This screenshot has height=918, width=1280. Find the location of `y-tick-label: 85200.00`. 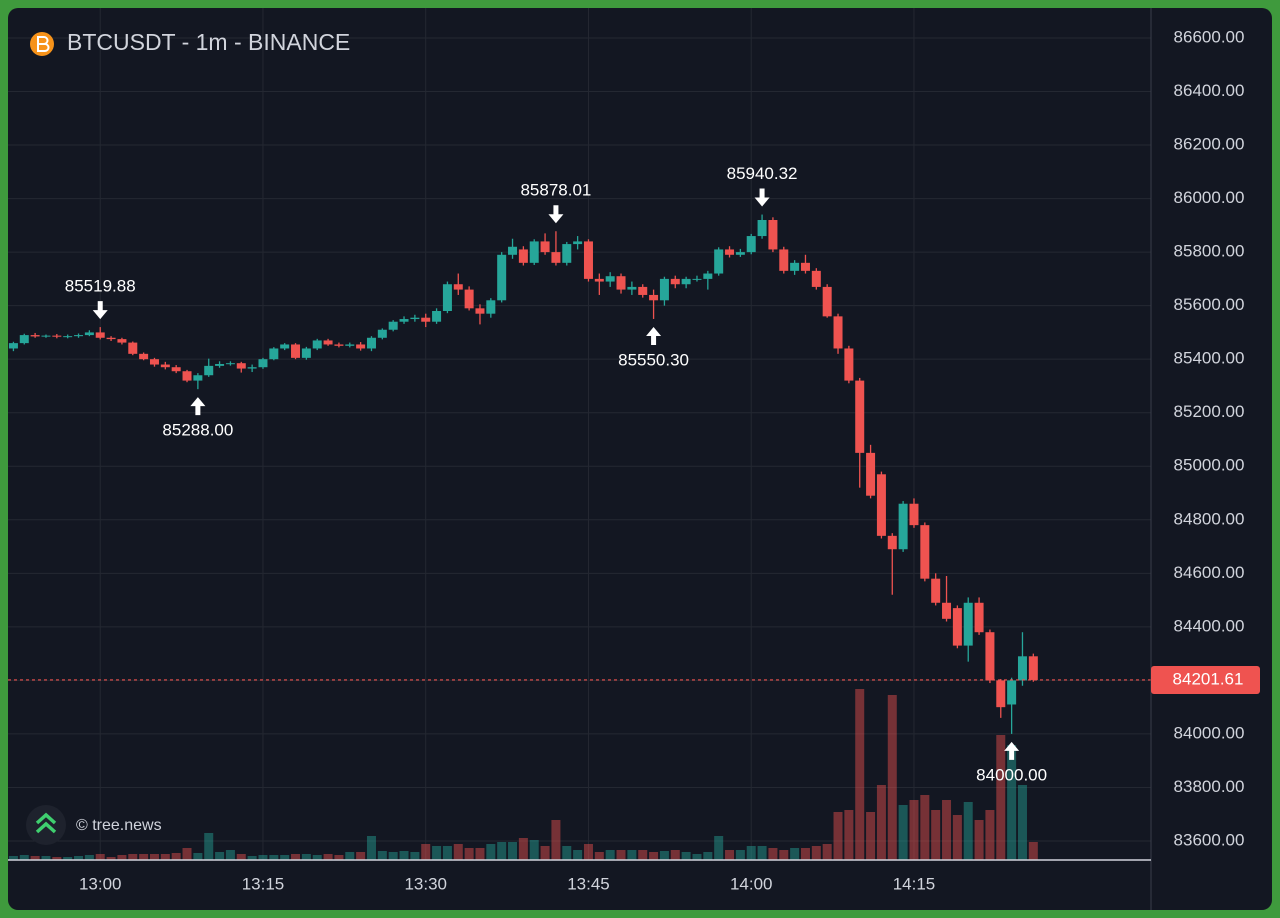

y-tick-label: 85200.00 is located at coordinates (1209, 411).